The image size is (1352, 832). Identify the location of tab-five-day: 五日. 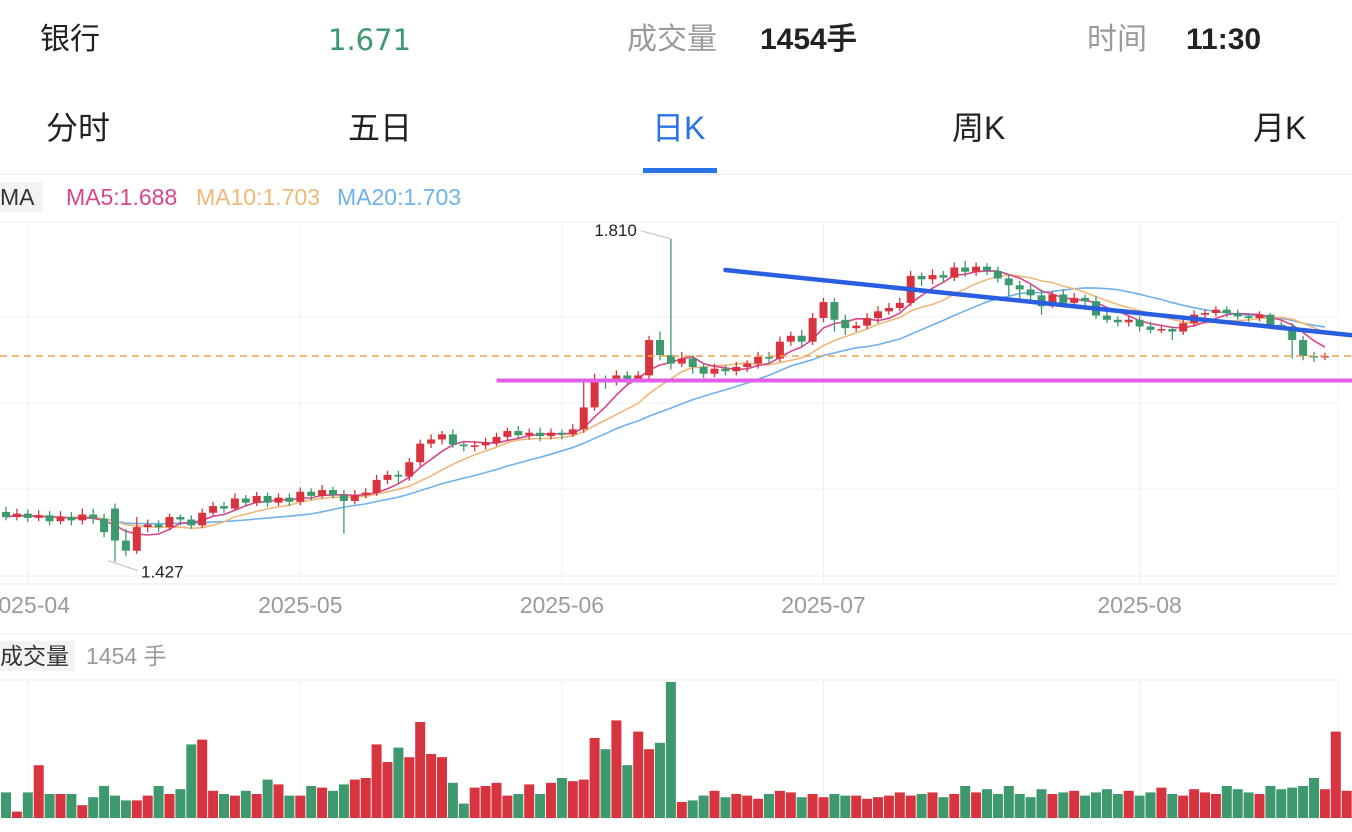
(380, 128).